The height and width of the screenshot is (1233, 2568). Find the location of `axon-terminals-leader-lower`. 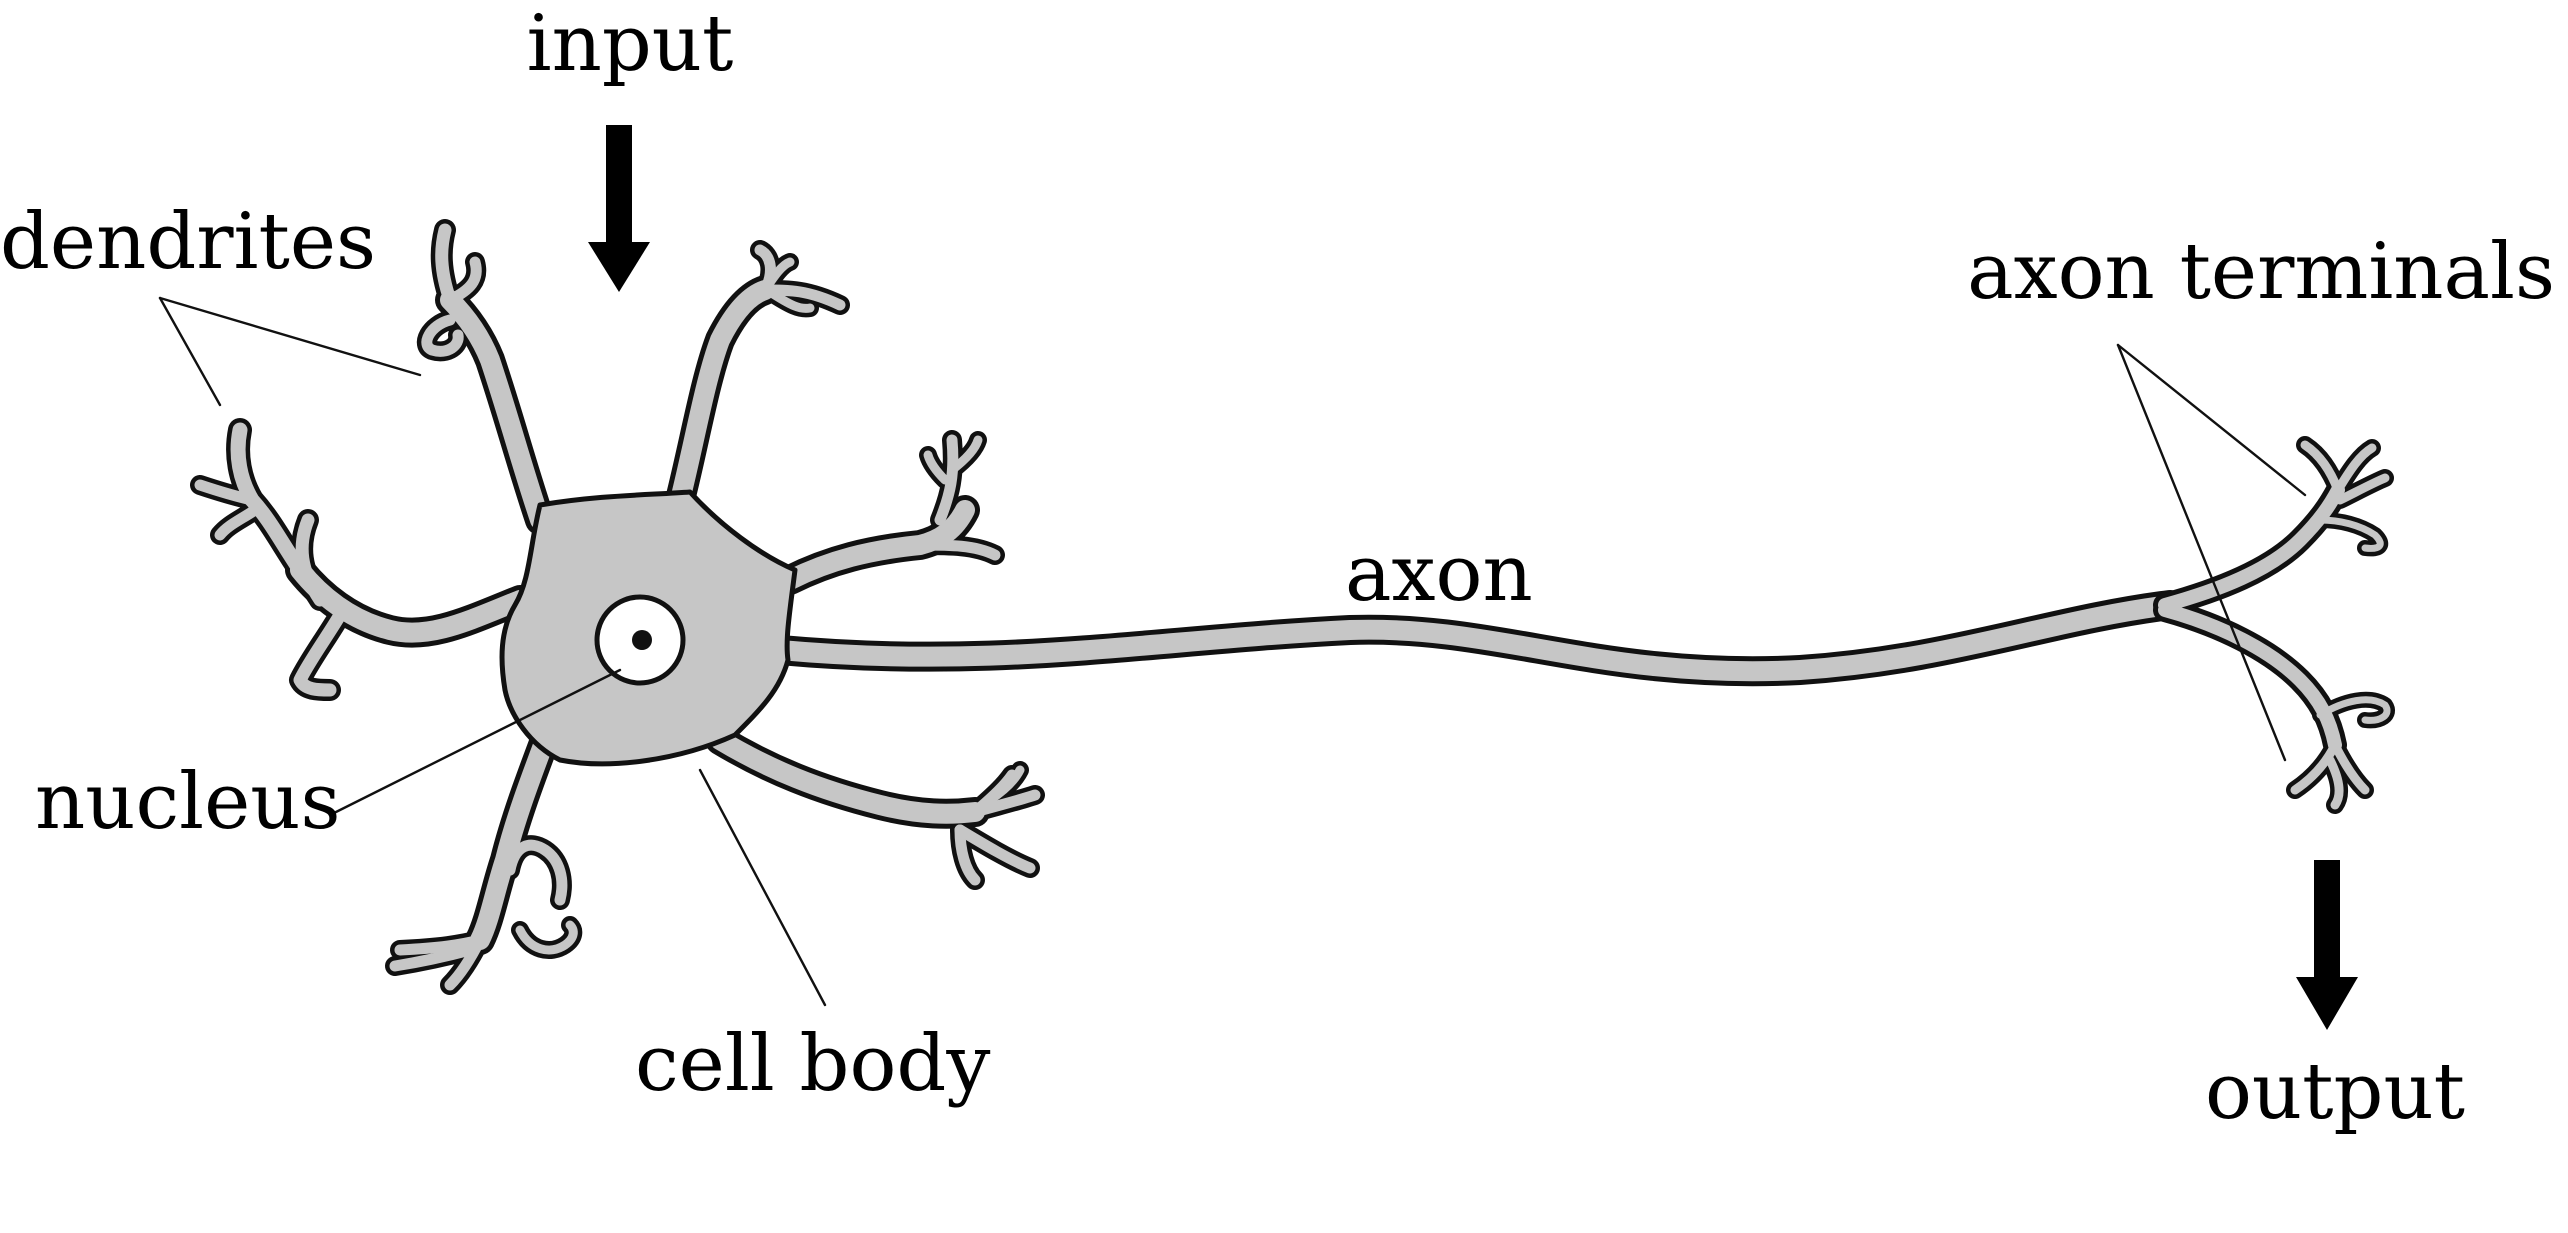

axon-terminals-leader-lower is located at coordinates (2201, 552).